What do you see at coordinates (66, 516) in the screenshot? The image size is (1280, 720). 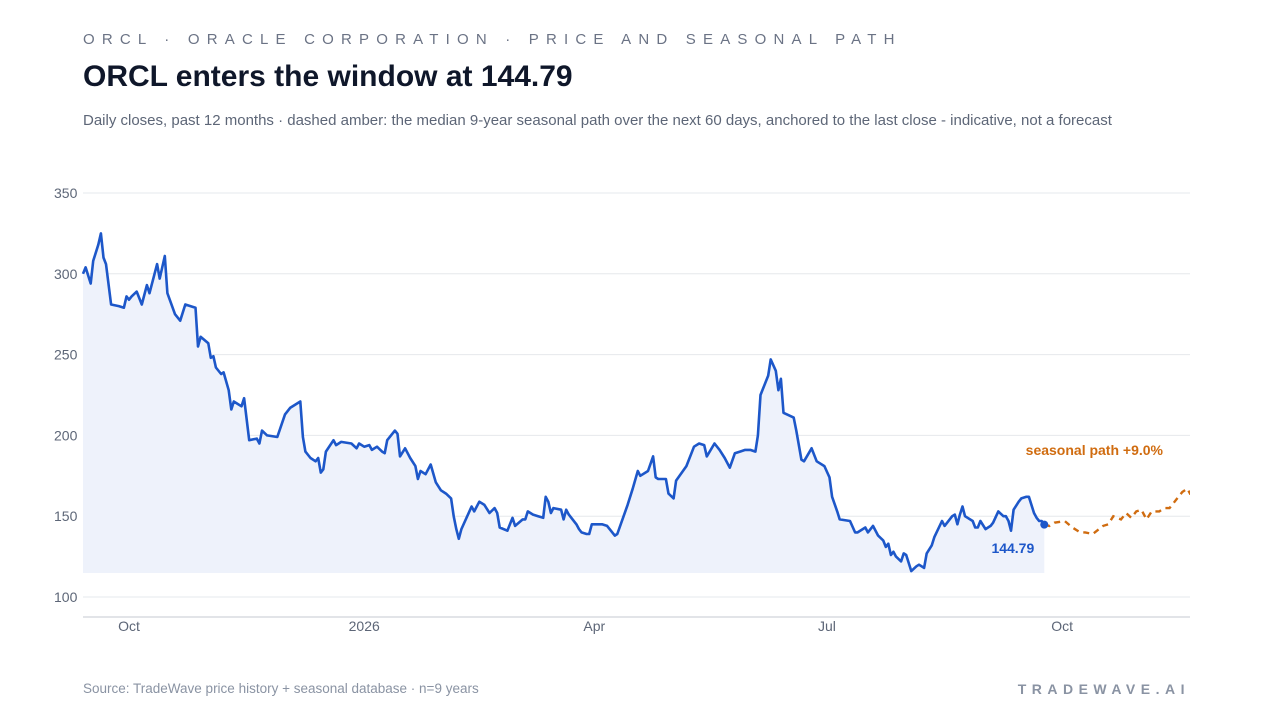 I see `y-tick-label: 150` at bounding box center [66, 516].